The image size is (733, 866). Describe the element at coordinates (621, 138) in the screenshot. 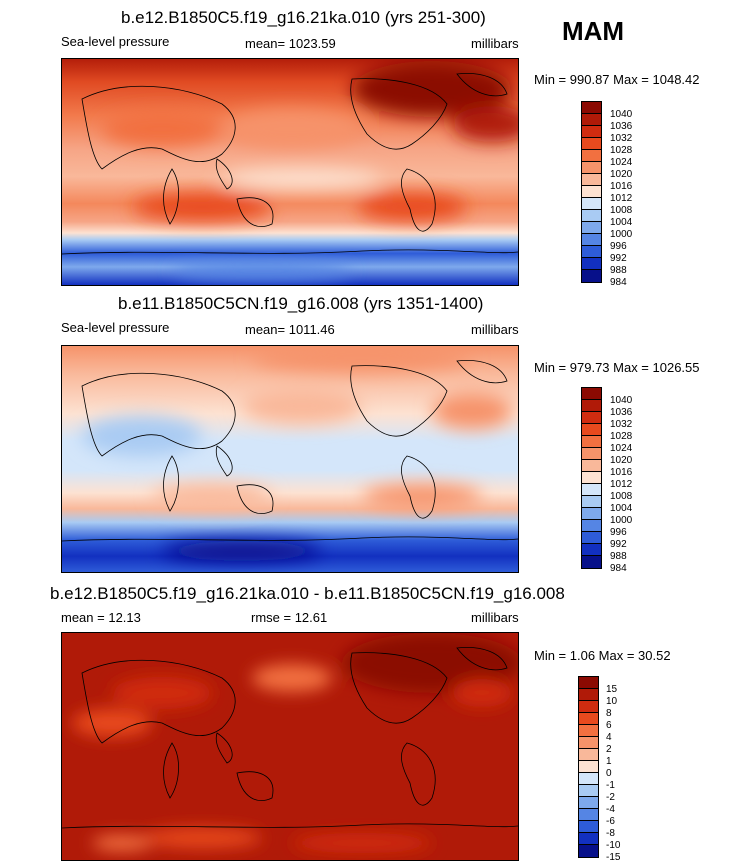

I see `panel1-tick-label: 1032` at that location.